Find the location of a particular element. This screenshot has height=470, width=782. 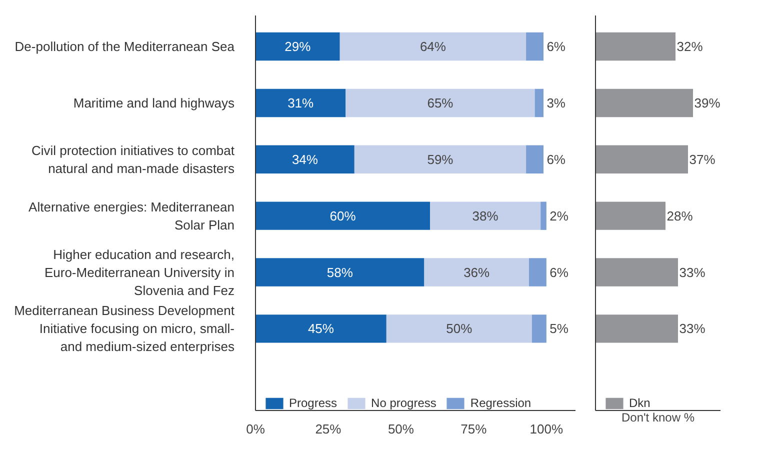

y-tick-label: Civil protection initiatives to combat natural and man-made disasters is located at coordinates (133, 159).